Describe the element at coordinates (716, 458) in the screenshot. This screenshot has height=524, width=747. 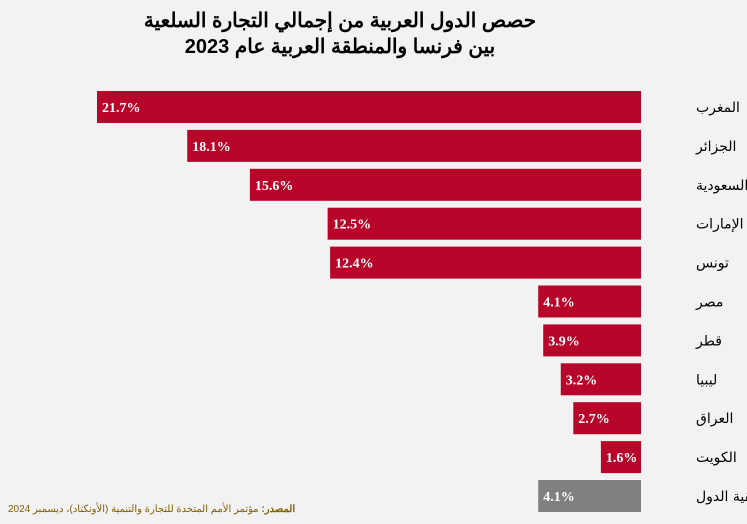
I see `category-label: الكويت` at that location.